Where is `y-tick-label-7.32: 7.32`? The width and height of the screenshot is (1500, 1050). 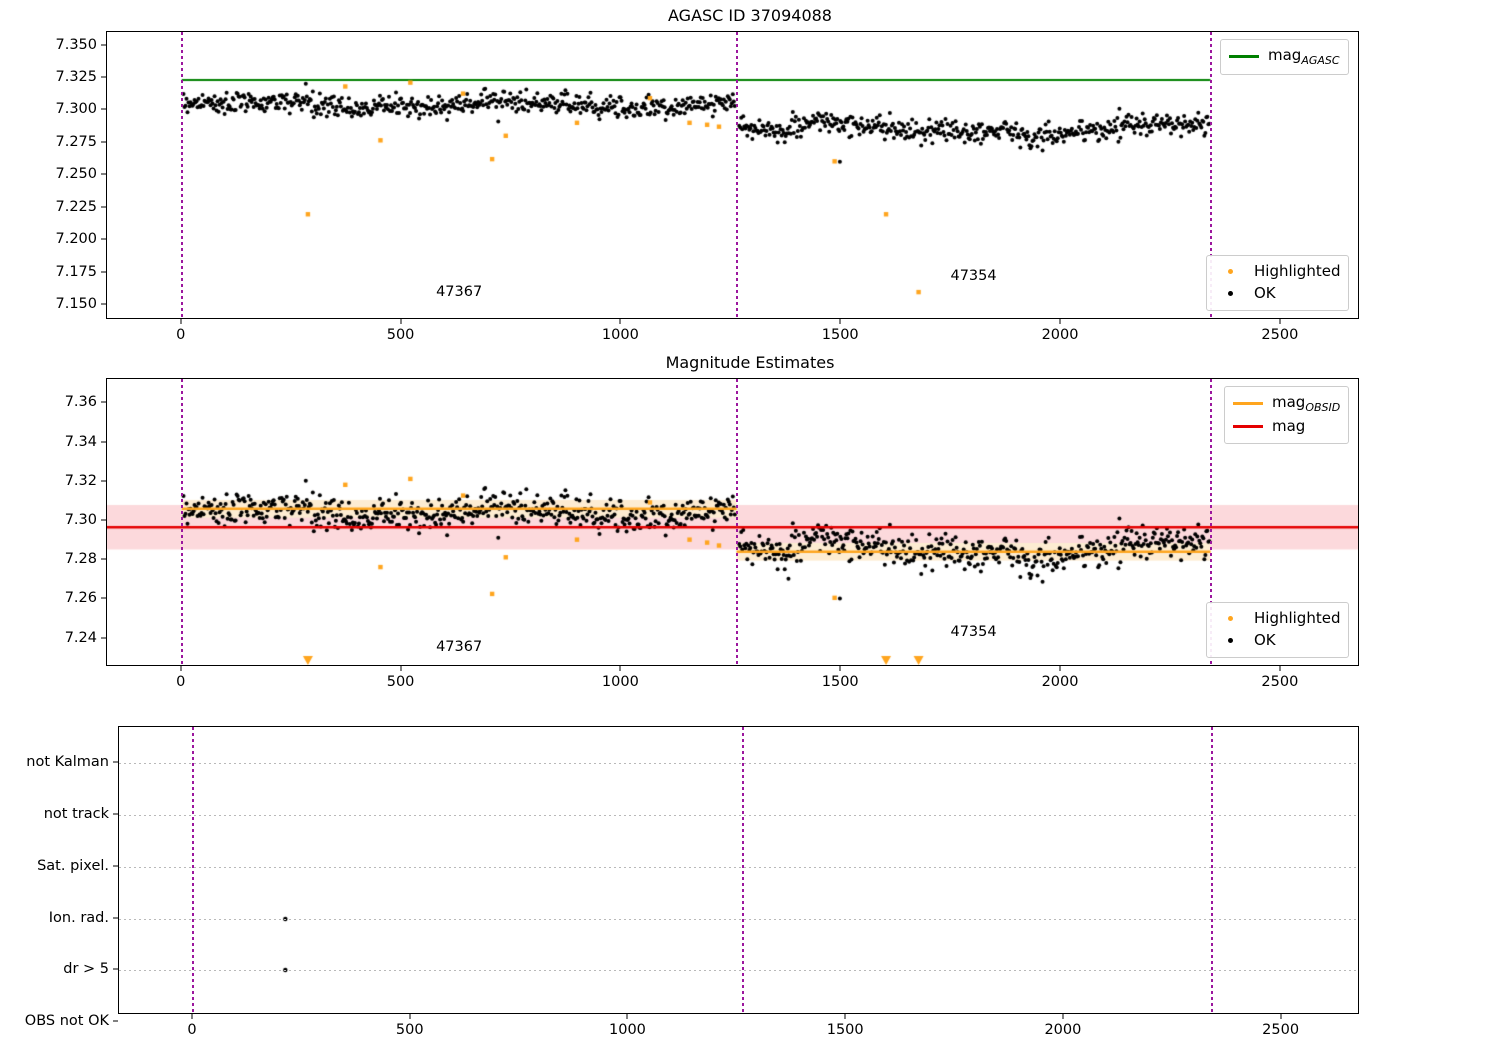 y-tick-label-7.32: 7.32 is located at coordinates (80, 480).